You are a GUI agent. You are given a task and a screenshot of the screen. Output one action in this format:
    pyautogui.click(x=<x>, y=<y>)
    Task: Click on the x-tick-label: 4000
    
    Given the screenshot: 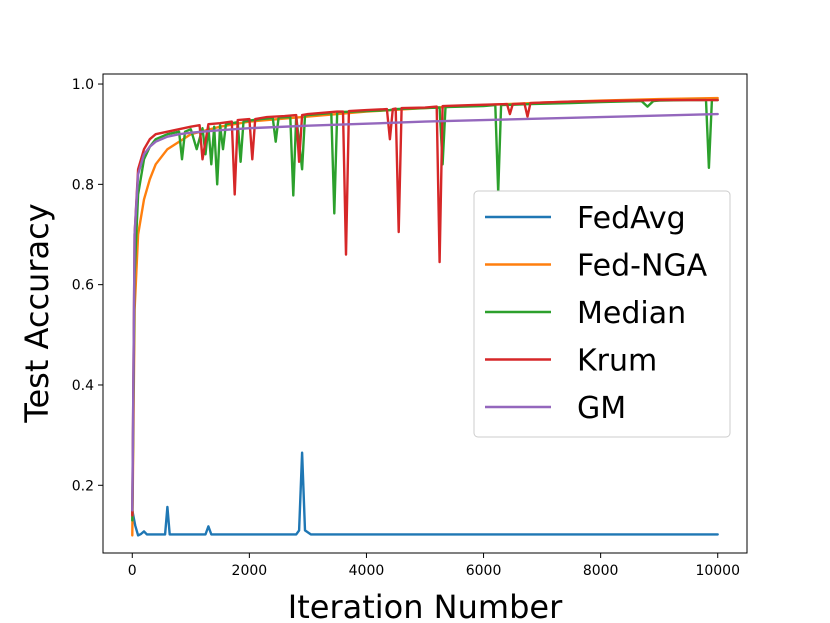 What is the action you would take?
    pyautogui.click(x=367, y=571)
    